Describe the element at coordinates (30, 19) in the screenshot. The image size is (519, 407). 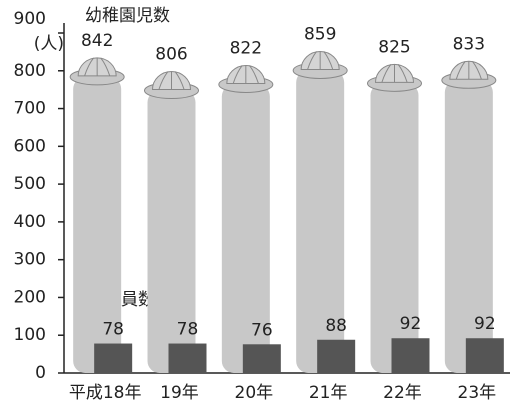
I see `y-tick-label: 900` at that location.